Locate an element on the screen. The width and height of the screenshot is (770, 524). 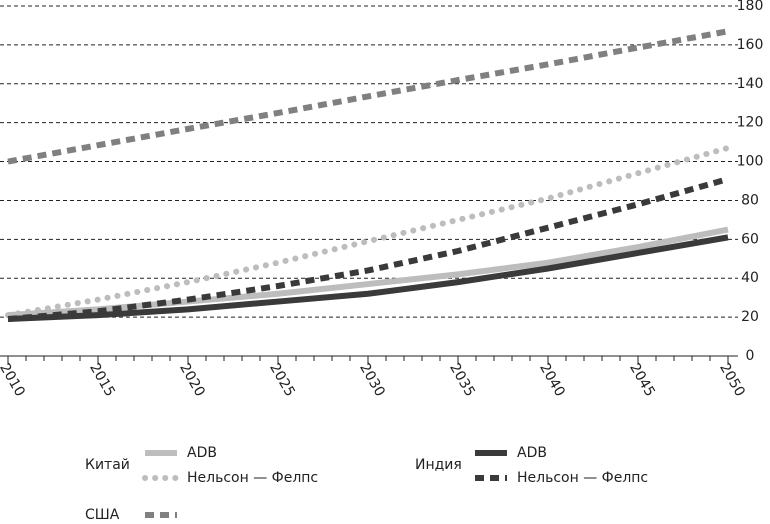
y-tick-label: 160 is located at coordinates (750, 45).